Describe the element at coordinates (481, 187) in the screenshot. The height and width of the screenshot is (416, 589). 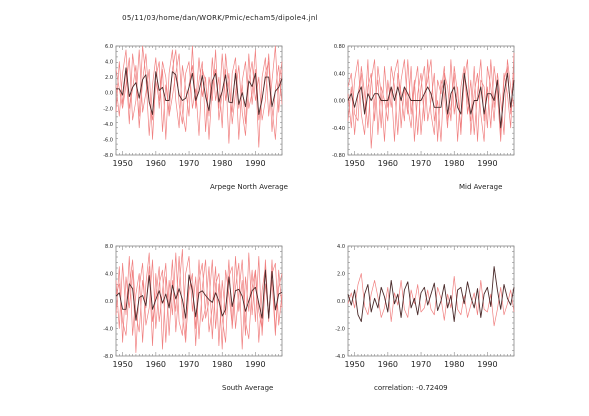
I see `mid-panel-label: Mid Average` at that location.